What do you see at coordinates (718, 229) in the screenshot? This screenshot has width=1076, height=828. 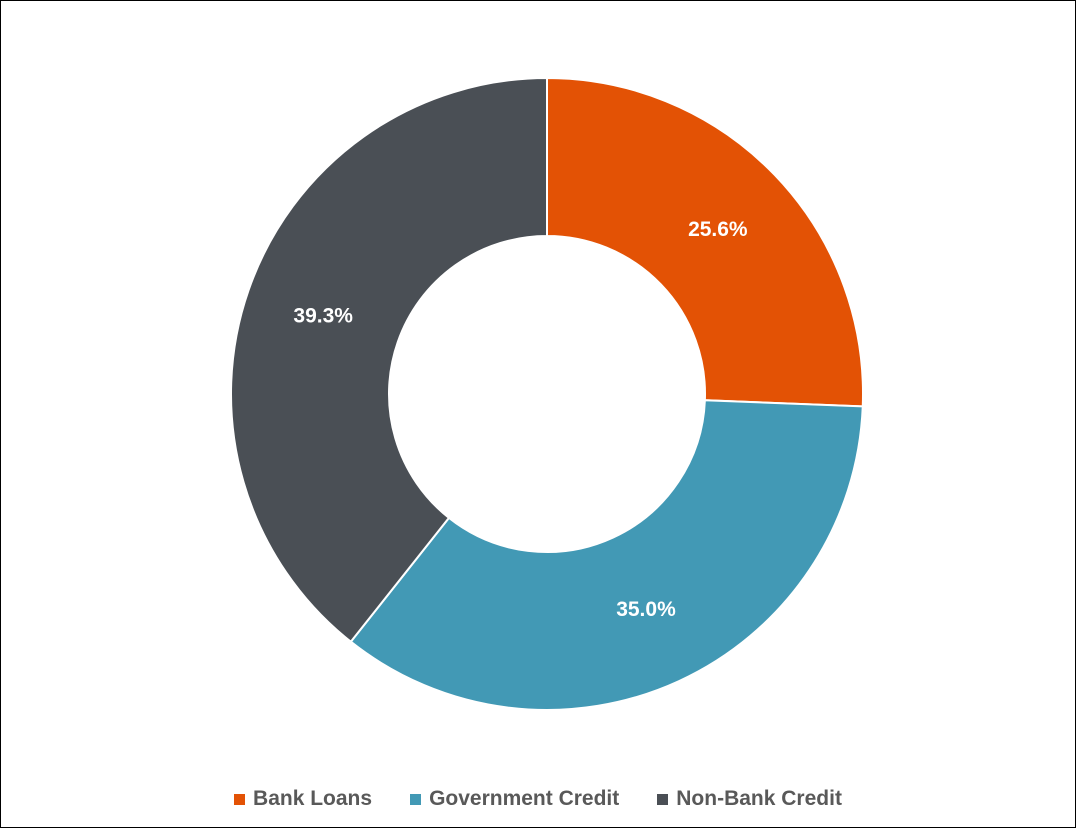 I see `data-label-bank-loans: 25.6%` at bounding box center [718, 229].